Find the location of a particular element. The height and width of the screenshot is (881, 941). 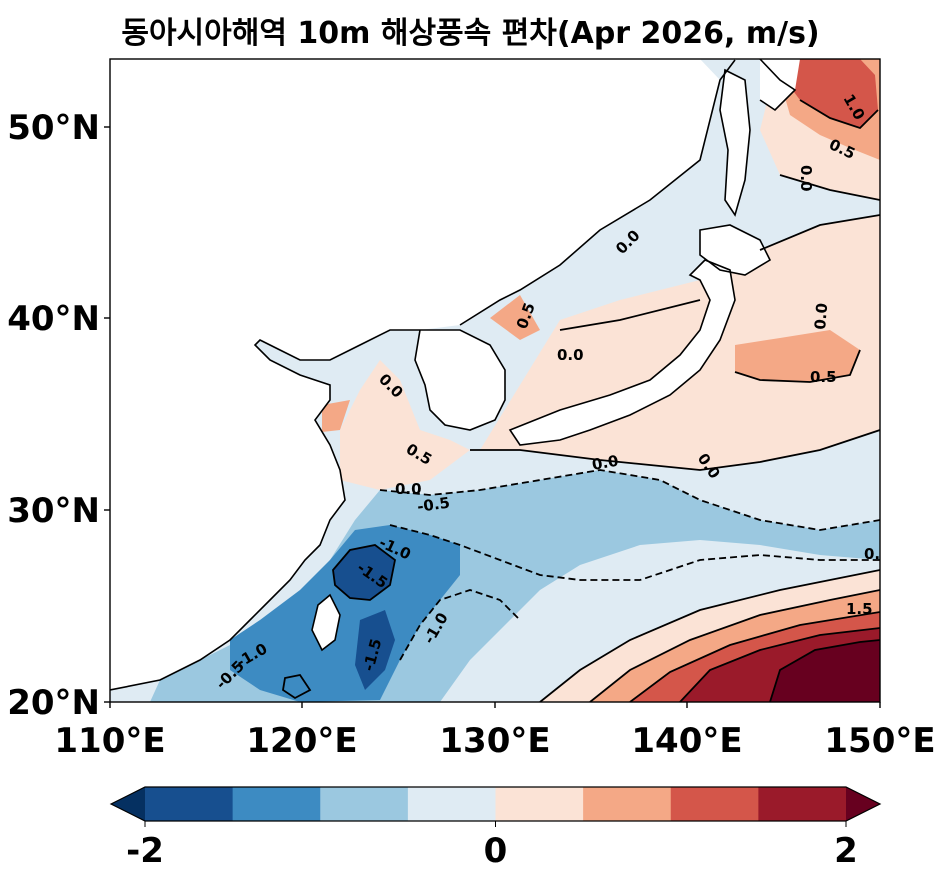

contour-label: -0.5 is located at coordinates (433, 505).